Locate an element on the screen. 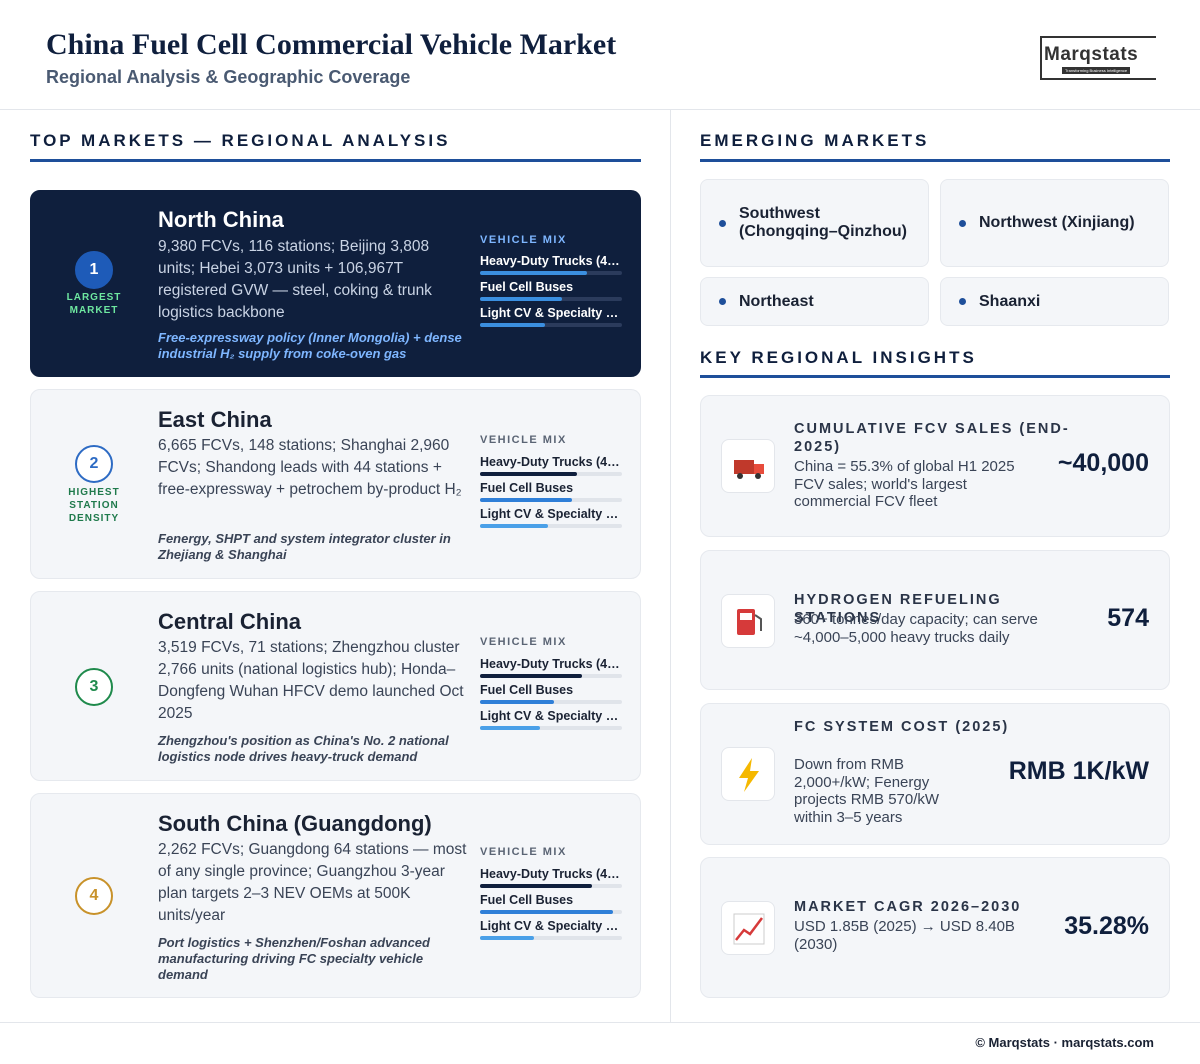  page-subtitle: Regional Analysis & Geographic Coverage is located at coordinates (228, 77).